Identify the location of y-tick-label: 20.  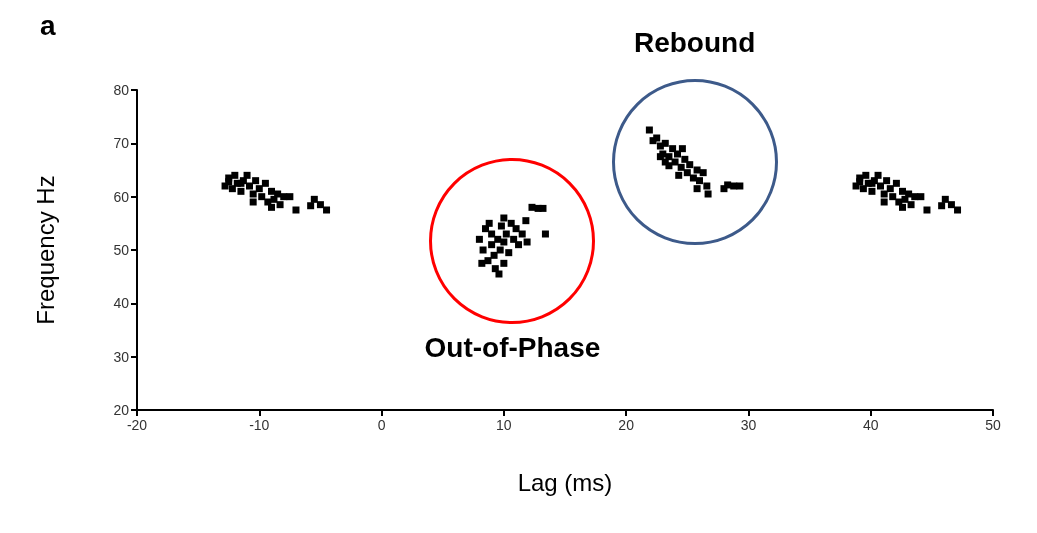
(121, 410).